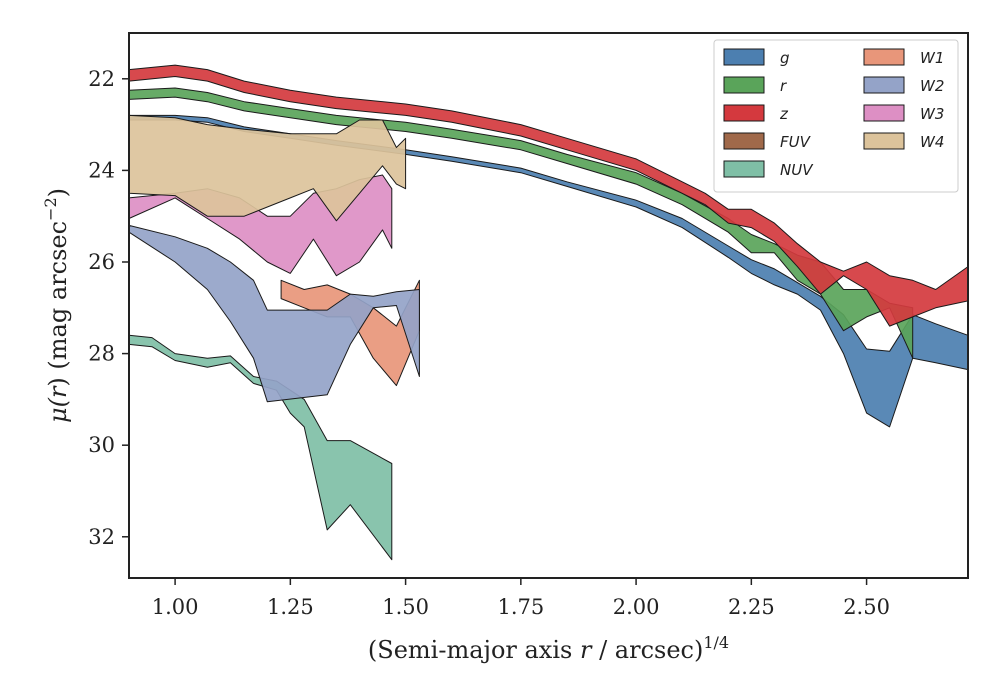  What do you see at coordinates (260, 447) in the screenshot?
I see `band-nuv` at bounding box center [260, 447].